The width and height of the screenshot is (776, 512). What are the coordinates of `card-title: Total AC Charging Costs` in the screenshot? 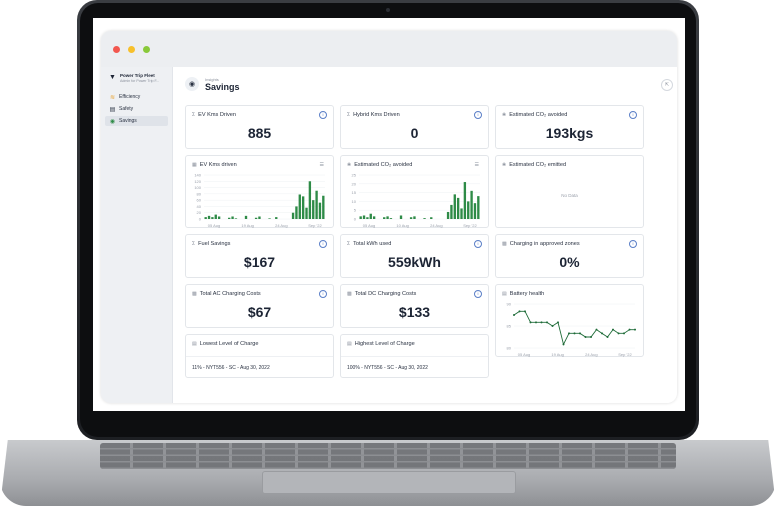 It's located at (230, 294).